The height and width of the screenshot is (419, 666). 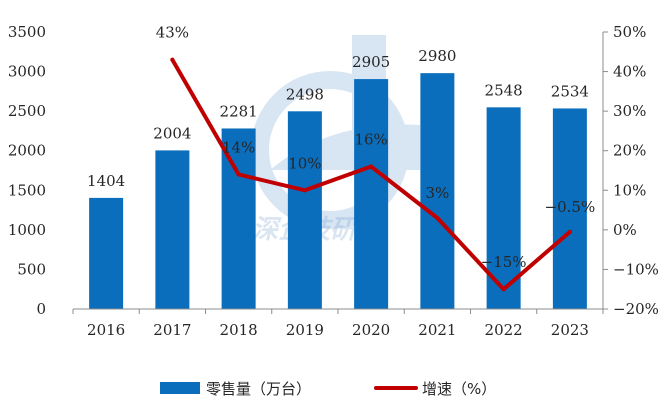 I want to click on y-left-tick-label: 2500, so click(x=27, y=111).